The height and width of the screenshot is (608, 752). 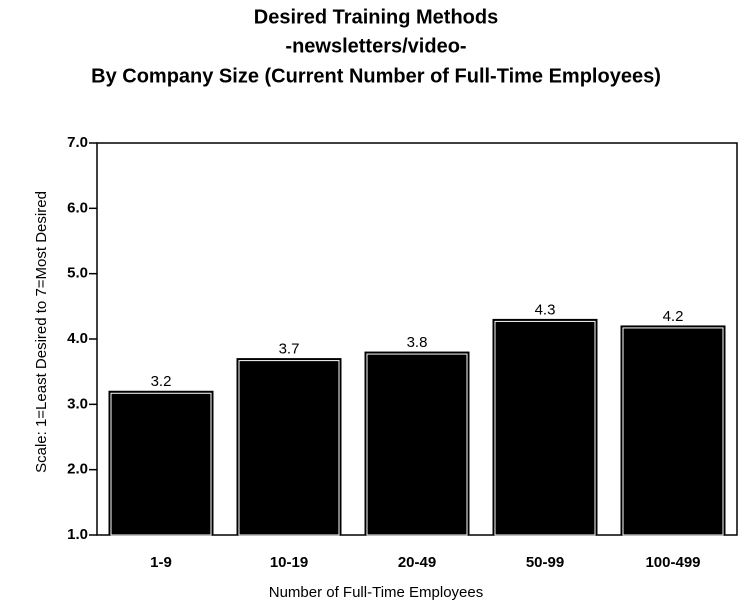 What do you see at coordinates (77, 403) in the screenshot?
I see `y-tick-label: 3.0` at bounding box center [77, 403].